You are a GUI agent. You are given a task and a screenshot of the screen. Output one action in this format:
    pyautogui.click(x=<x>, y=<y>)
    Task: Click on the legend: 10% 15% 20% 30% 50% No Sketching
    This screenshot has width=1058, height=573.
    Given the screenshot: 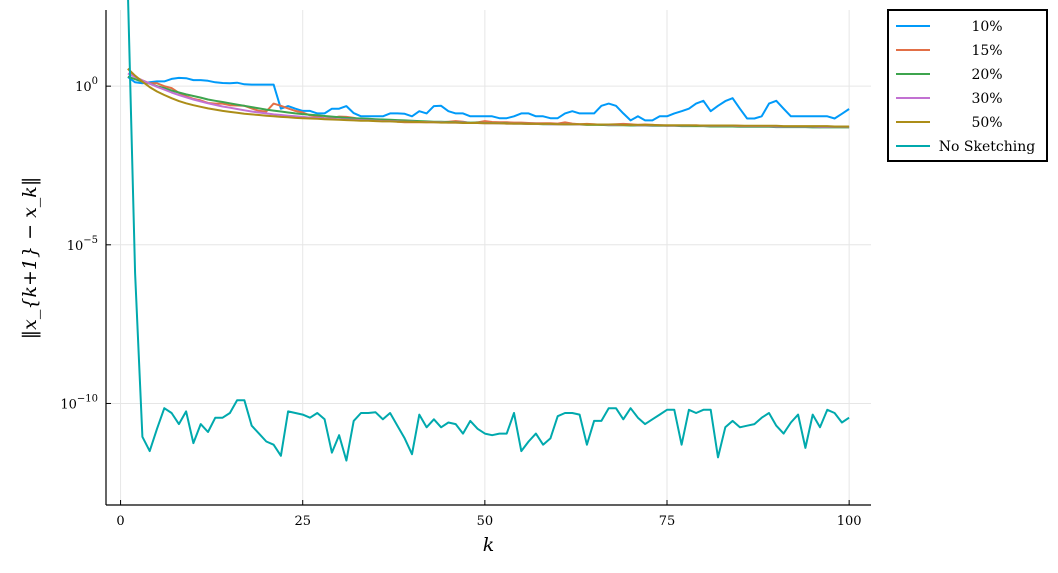 What is the action you would take?
    pyautogui.click(x=967, y=85)
    